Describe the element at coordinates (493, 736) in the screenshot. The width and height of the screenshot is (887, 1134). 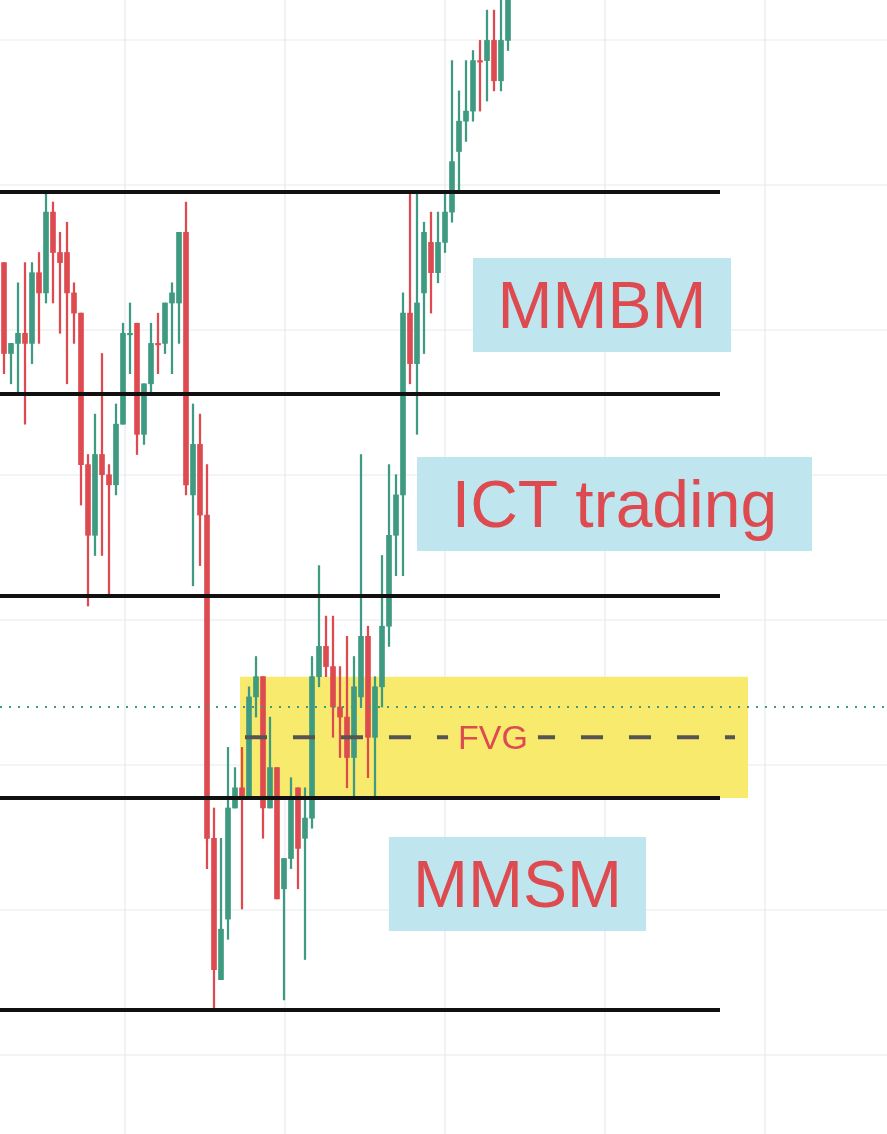
I see `band-label: FVG` at that location.